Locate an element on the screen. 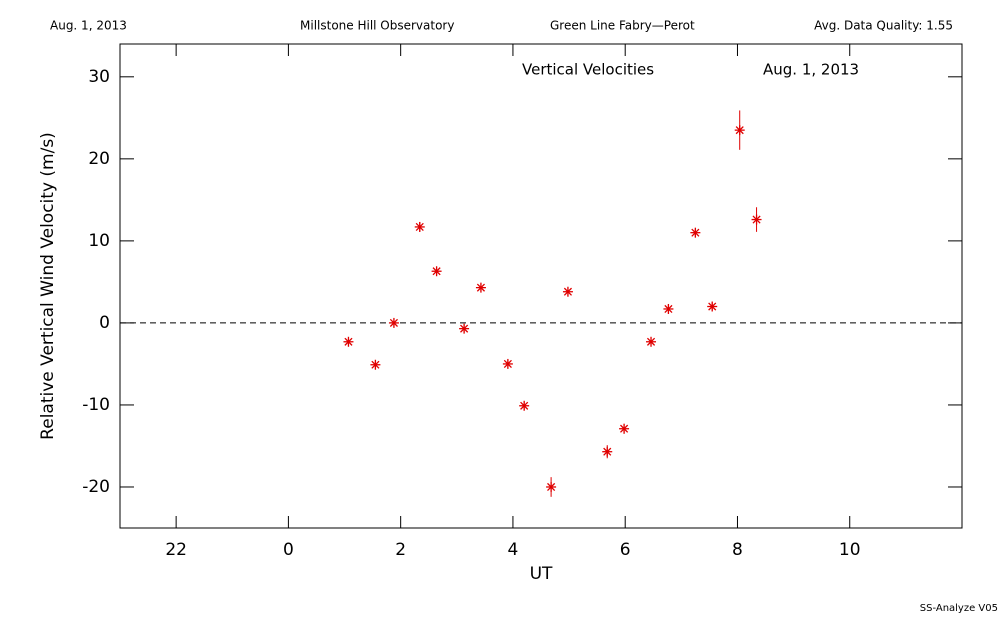  annotation: Aug. 1, 2013 is located at coordinates (811, 70).